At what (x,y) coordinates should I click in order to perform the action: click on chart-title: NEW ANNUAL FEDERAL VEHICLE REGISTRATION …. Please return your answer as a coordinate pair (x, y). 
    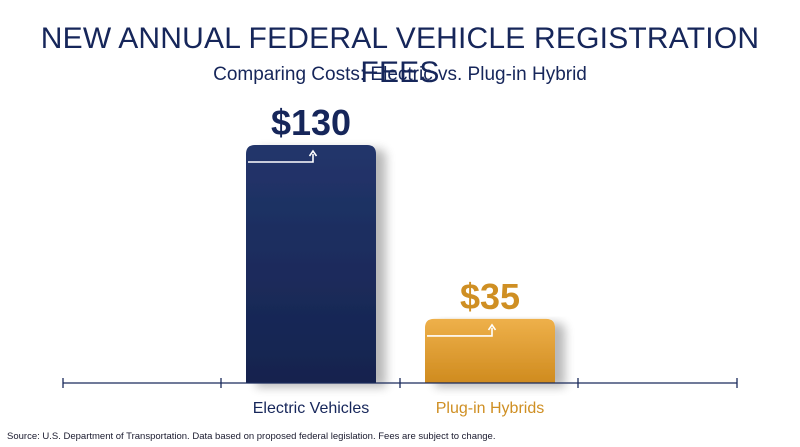
    Looking at the image, I should click on (400, 55).